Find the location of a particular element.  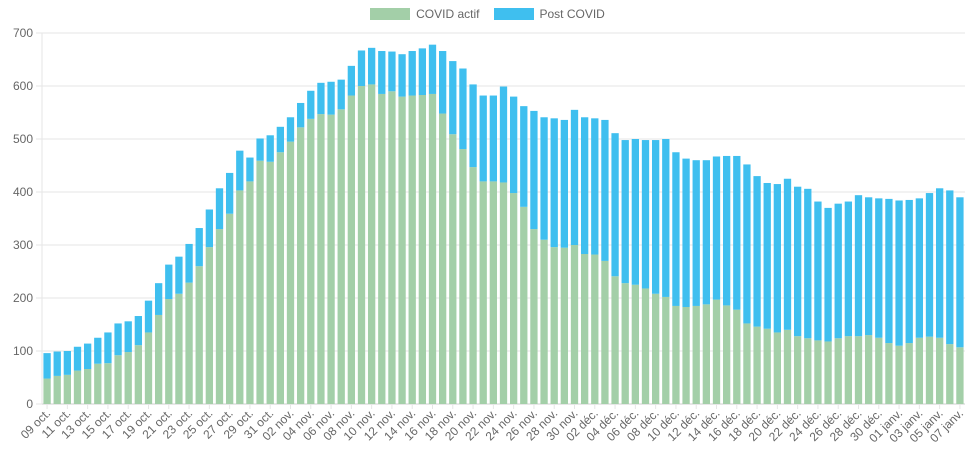

legend: COVID actif Post COVID is located at coordinates (487, 14).